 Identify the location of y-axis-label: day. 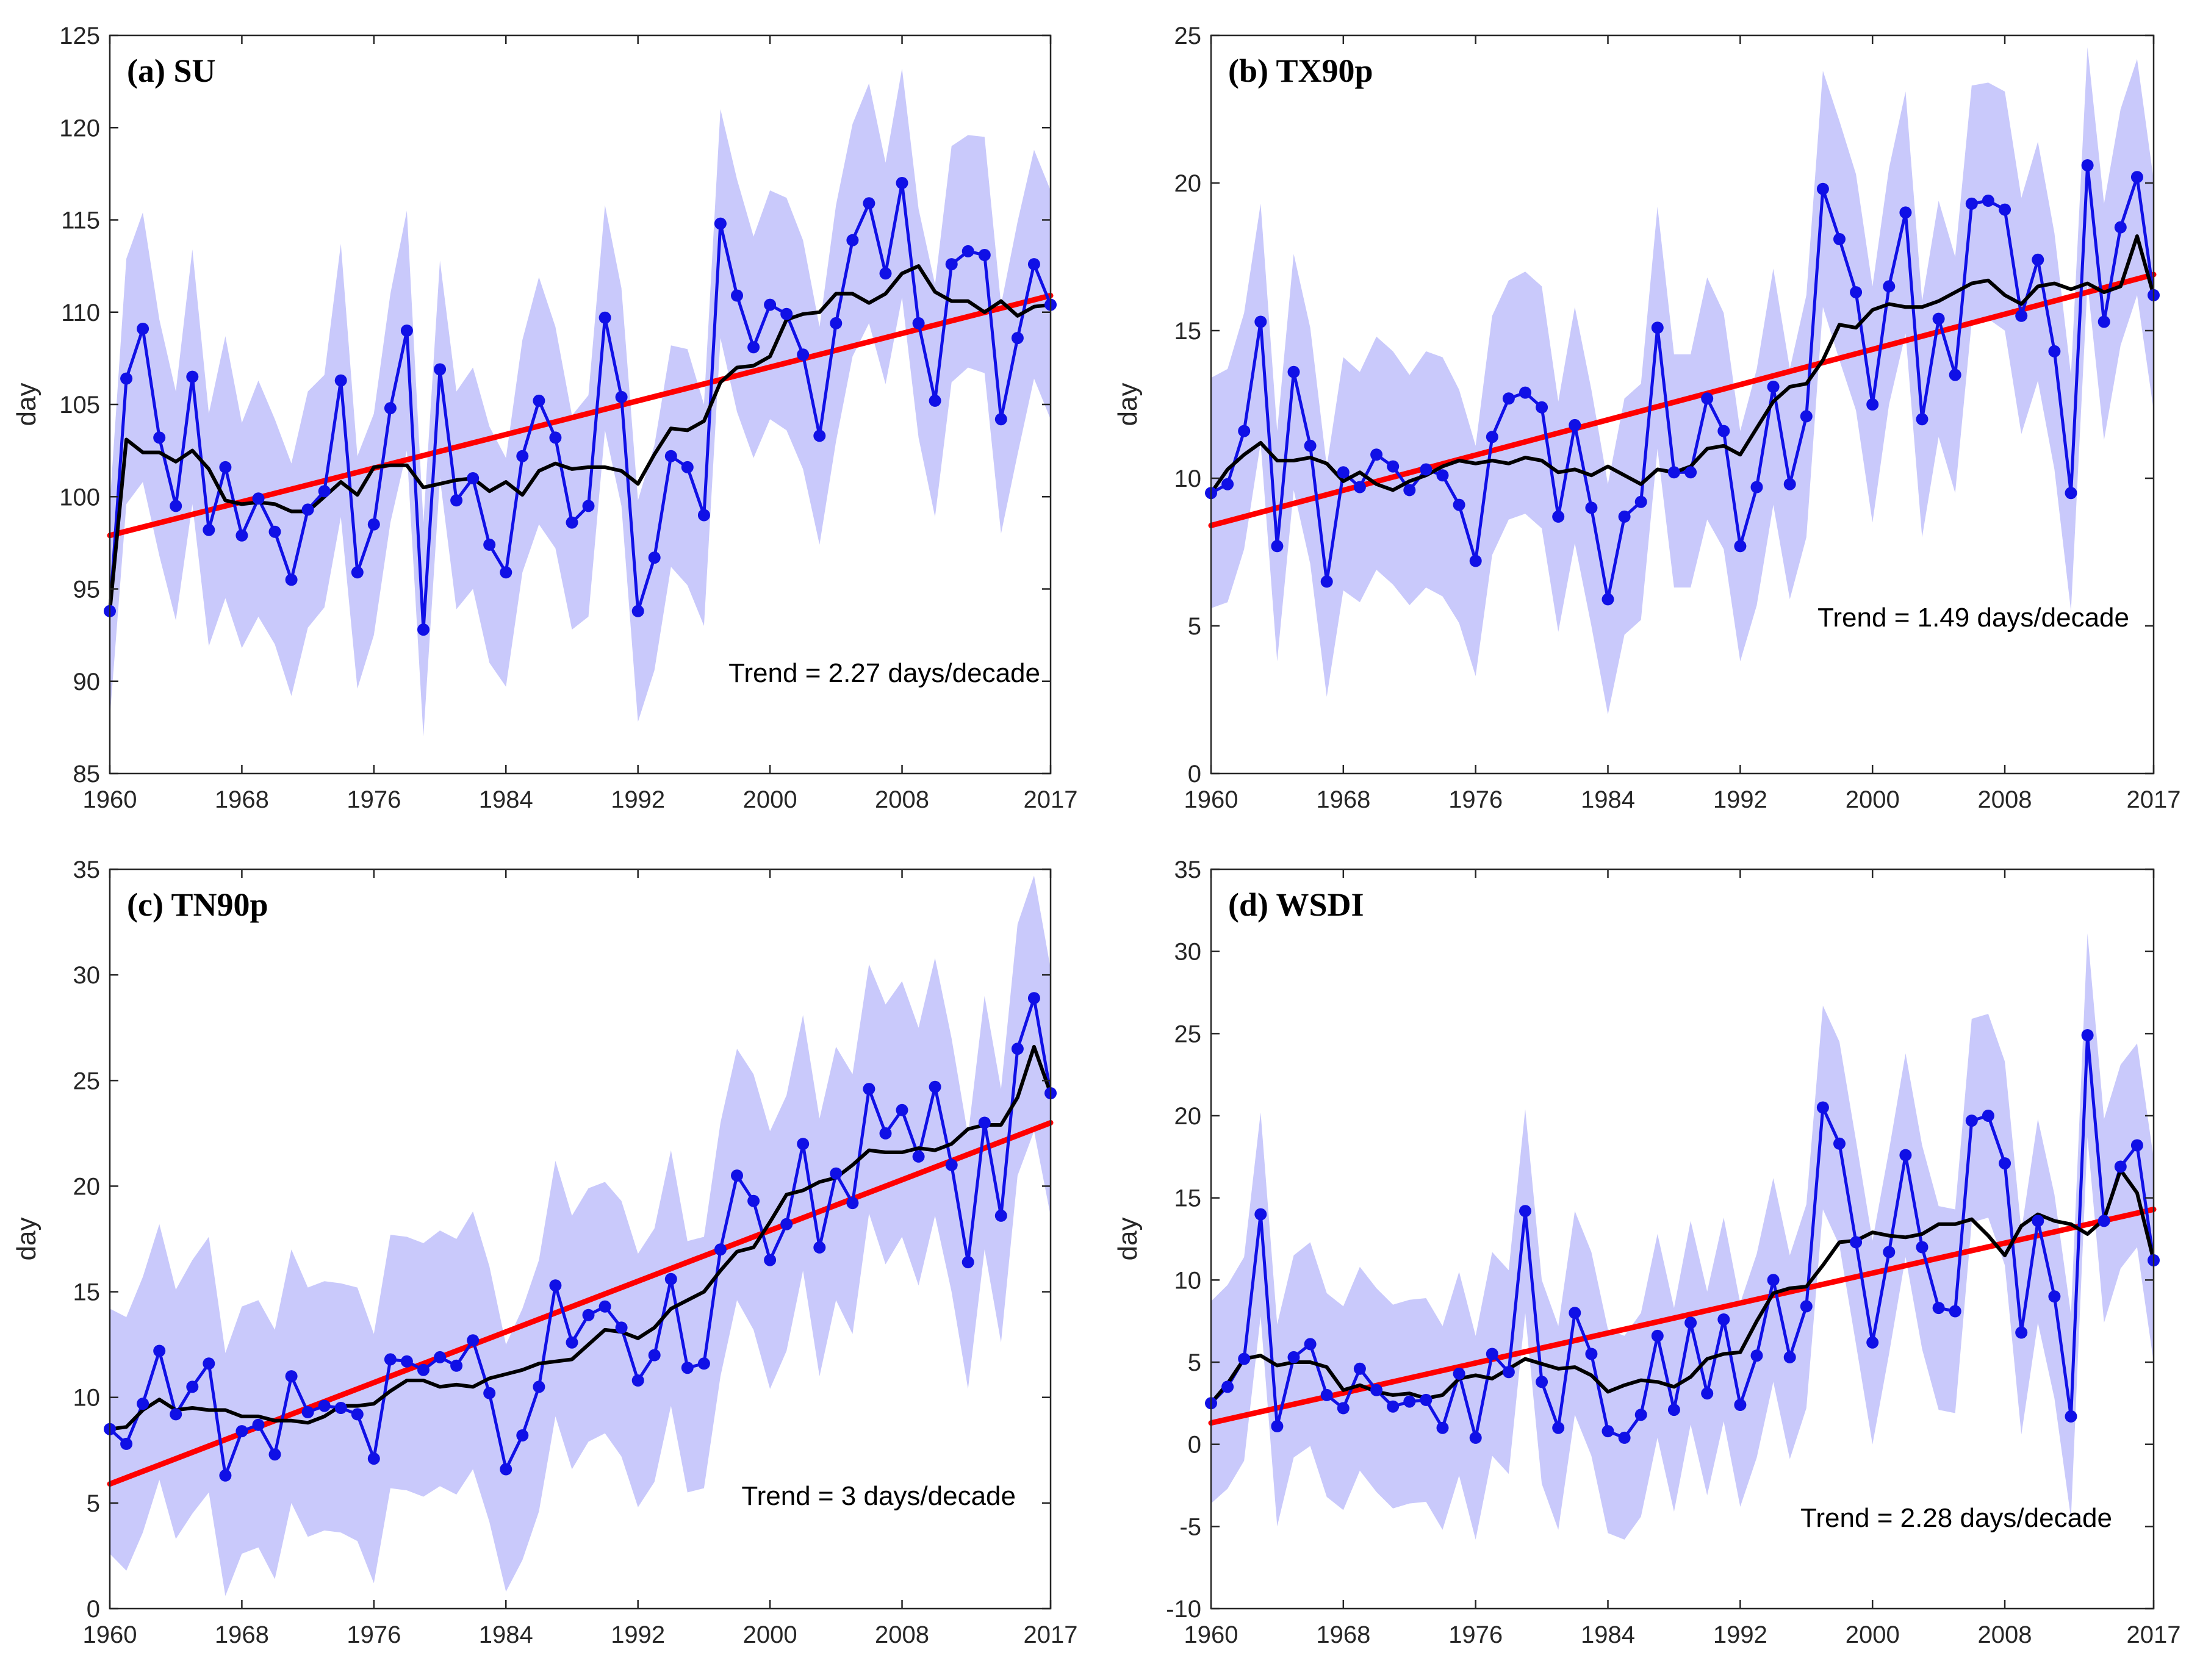
(1128, 1239).